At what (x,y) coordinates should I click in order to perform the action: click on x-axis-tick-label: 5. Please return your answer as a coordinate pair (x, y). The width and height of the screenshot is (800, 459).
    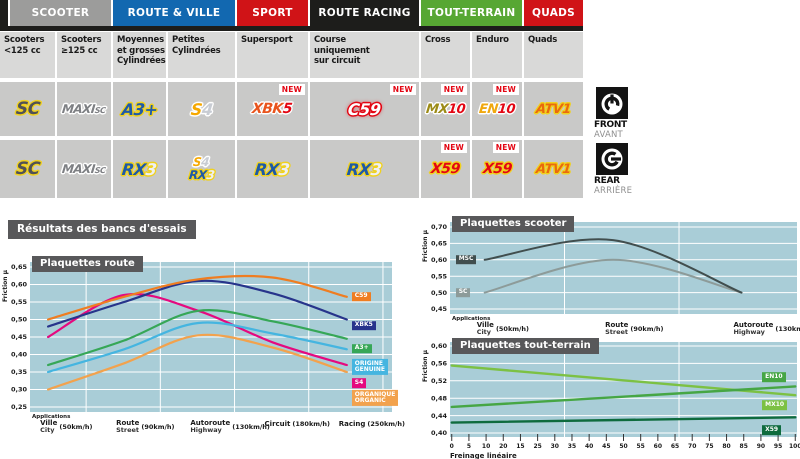
    Looking at the image, I should click on (469, 446).